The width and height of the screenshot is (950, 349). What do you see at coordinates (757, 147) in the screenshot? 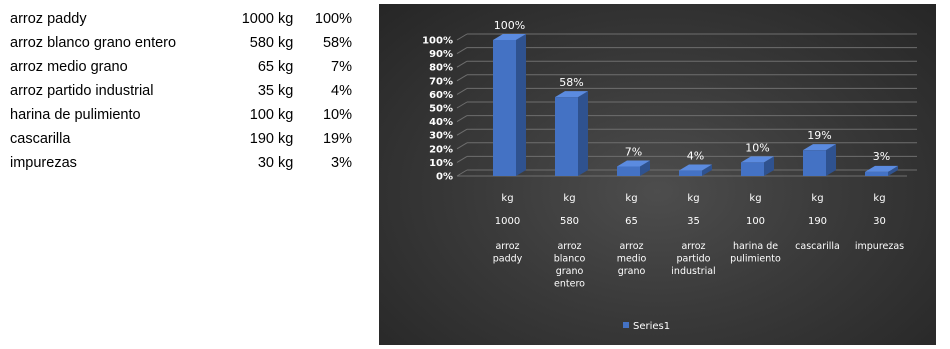
I see `data-label: 10%` at bounding box center [757, 147].